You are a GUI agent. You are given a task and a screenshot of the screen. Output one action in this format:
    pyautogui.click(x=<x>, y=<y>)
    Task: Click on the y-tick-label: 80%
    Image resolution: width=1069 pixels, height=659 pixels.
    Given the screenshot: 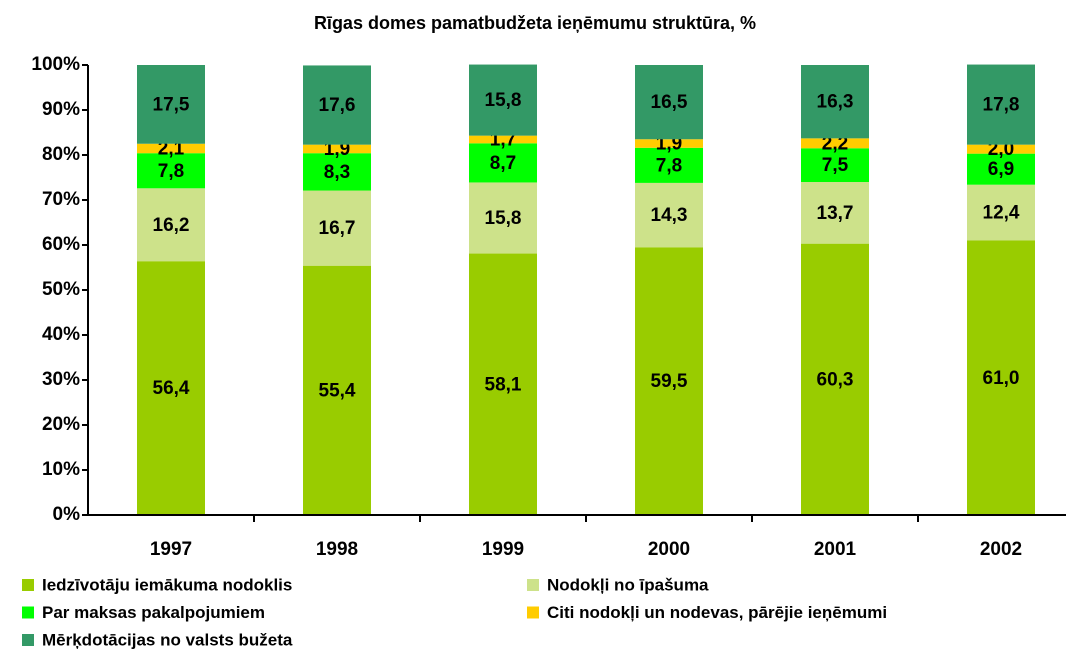 What is the action you would take?
    pyautogui.click(x=61, y=154)
    